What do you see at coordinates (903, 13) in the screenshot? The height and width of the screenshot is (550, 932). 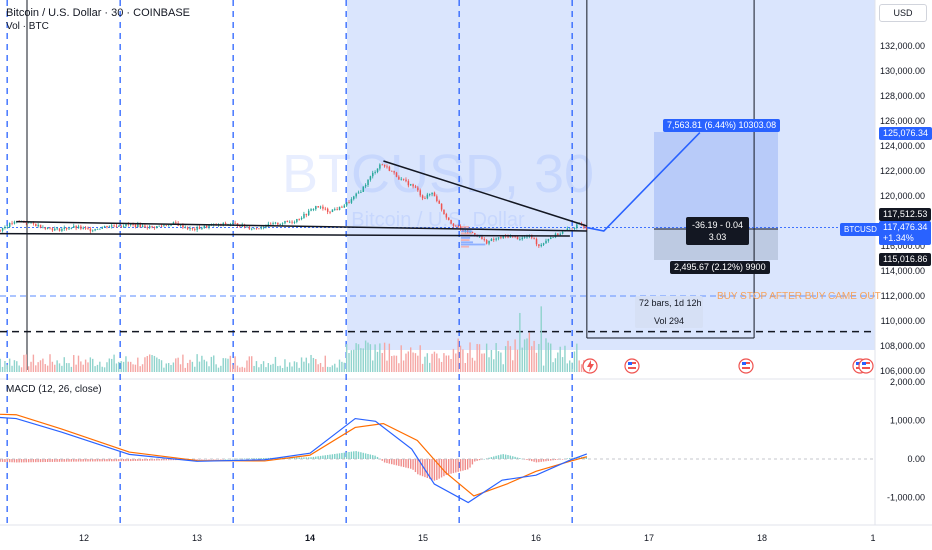 I see `currency-button: USD` at bounding box center [903, 13].